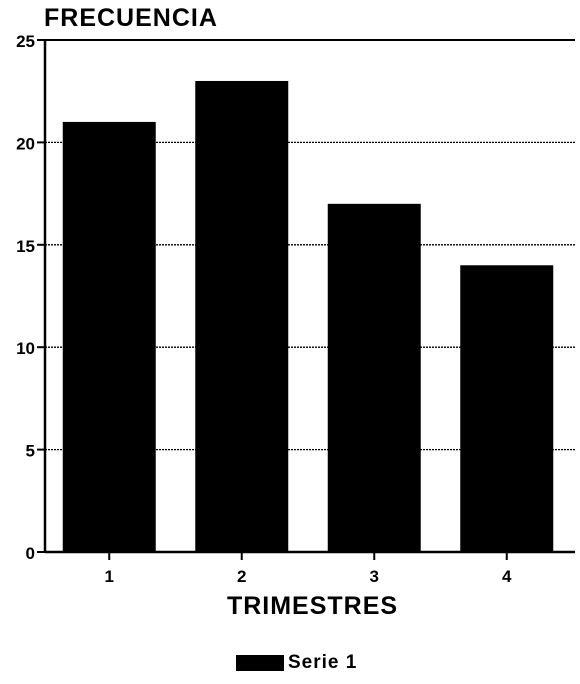  What do you see at coordinates (241, 576) in the screenshot?
I see `x-tick-label: 2` at bounding box center [241, 576].